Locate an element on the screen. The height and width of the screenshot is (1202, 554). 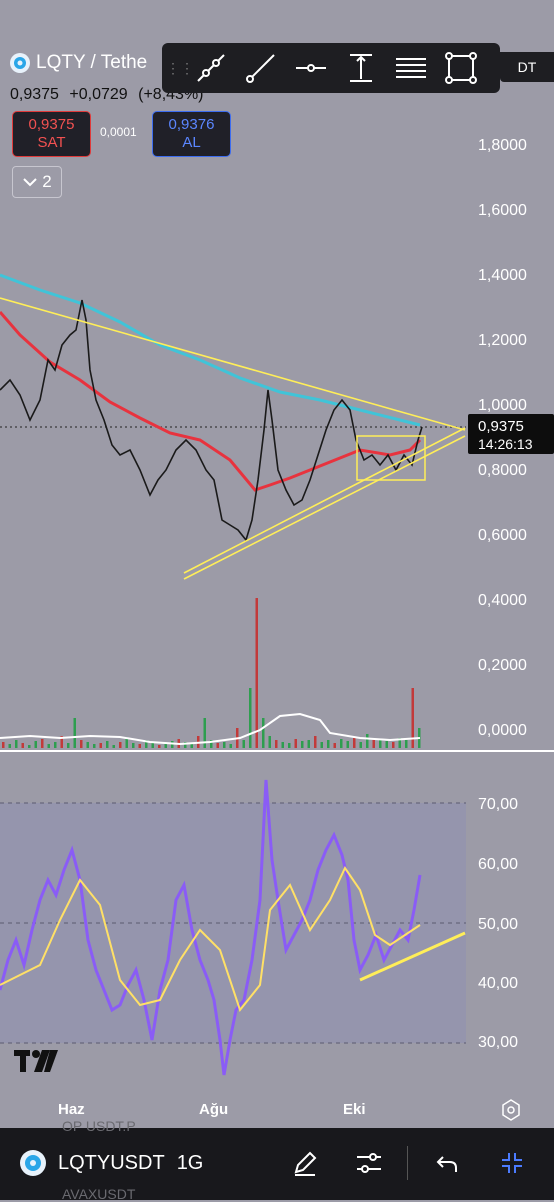
buy-button: 0,9376 AL is located at coordinates (191, 134).